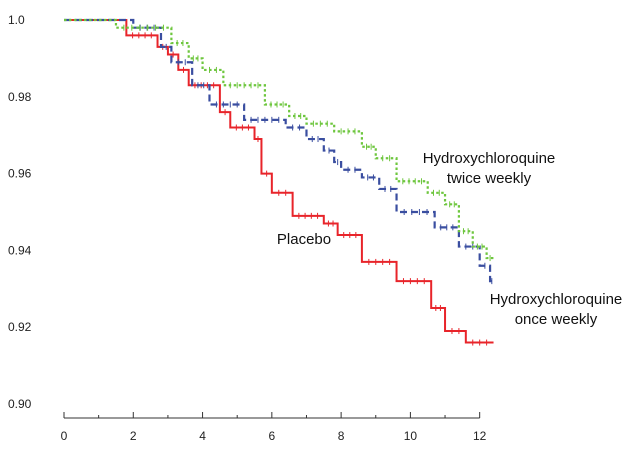 The height and width of the screenshot is (452, 636). I want to click on annotation-placebo: Placebo, so click(304, 239).